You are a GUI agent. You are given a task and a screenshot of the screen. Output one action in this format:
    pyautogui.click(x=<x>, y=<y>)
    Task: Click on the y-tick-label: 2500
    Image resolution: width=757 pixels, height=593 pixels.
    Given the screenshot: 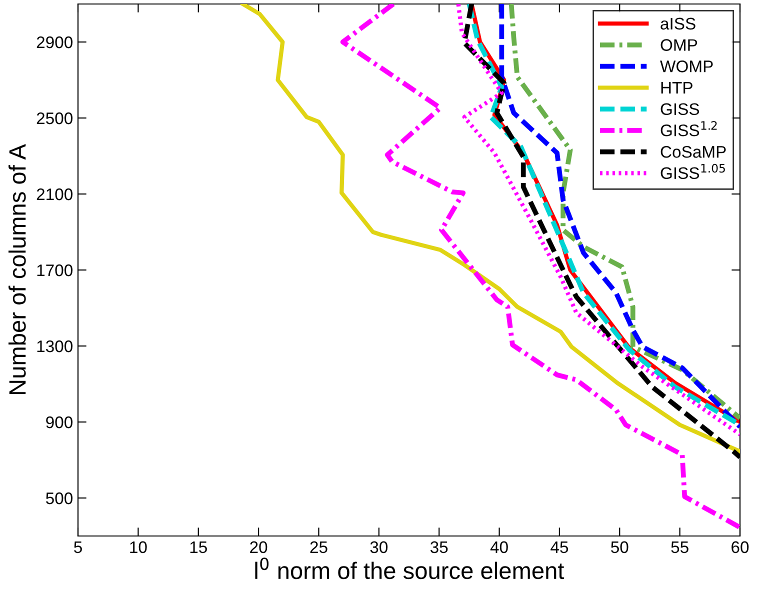 What is the action you would take?
    pyautogui.click(x=54, y=118)
    